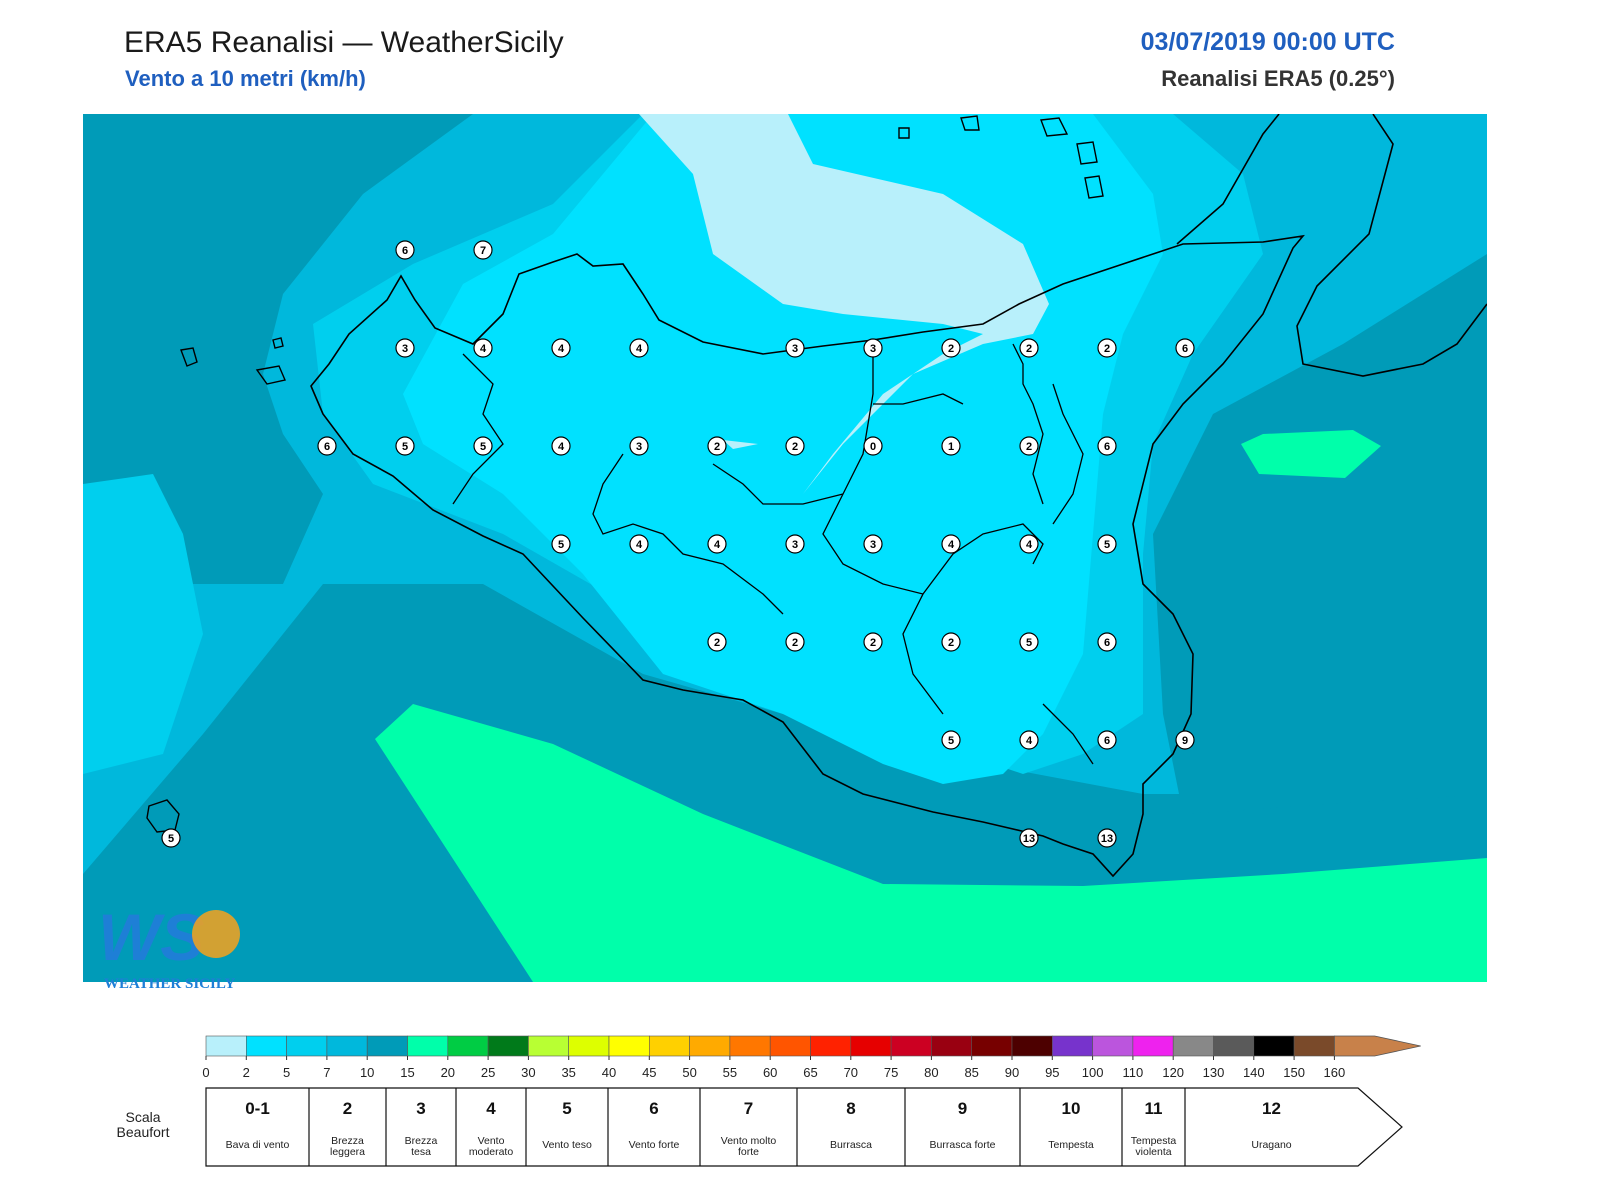 This screenshot has height=1200, width=1600. What do you see at coordinates (1154, 1146) in the screenshot?
I see `beaufort-desc: Tempesta violenta` at bounding box center [1154, 1146].